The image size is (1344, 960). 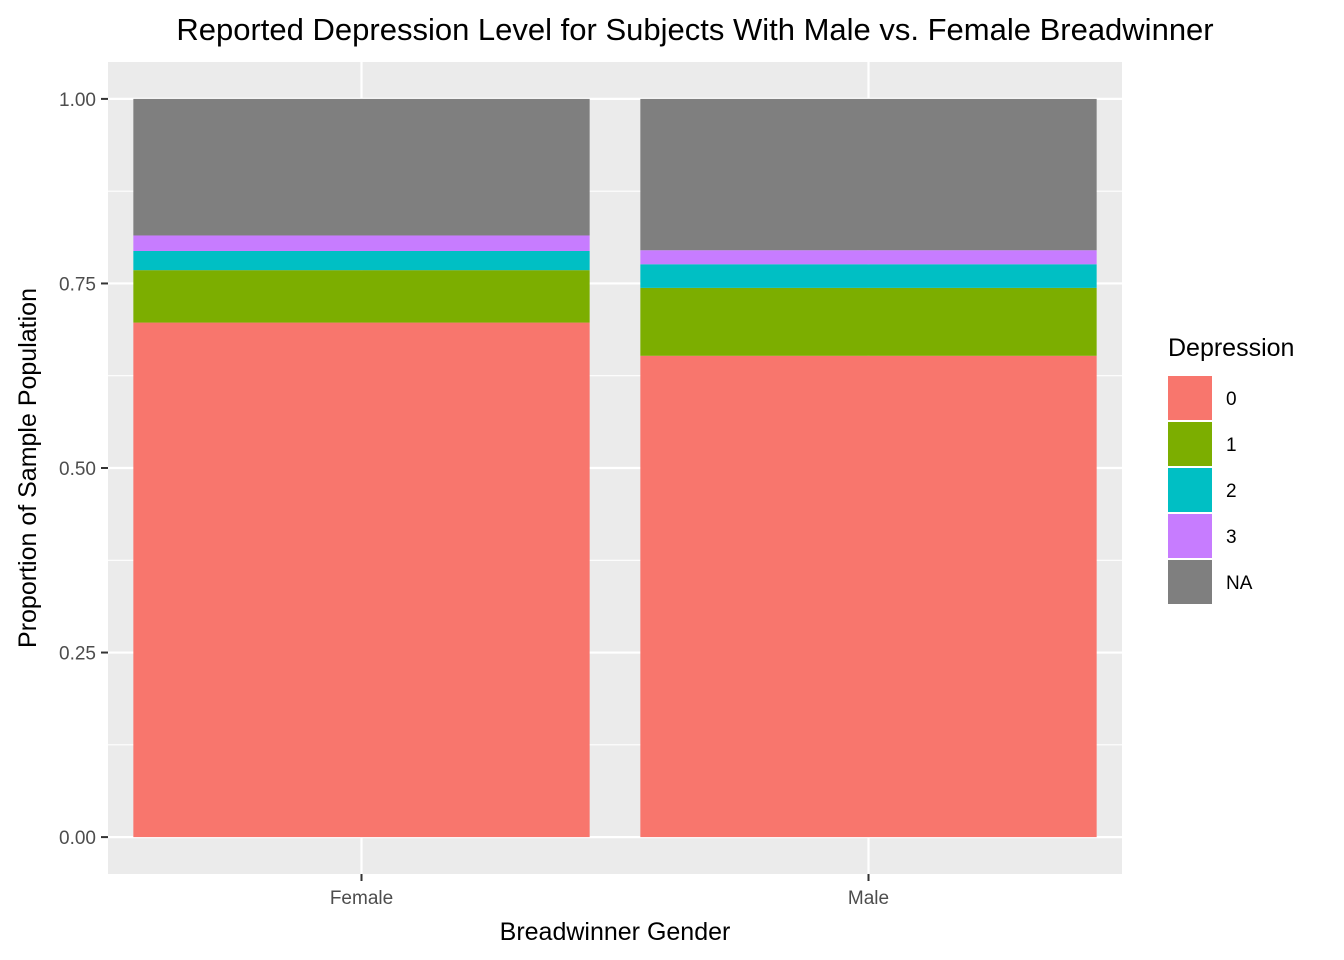 I want to click on legend-label: 0, so click(x=1231, y=399).